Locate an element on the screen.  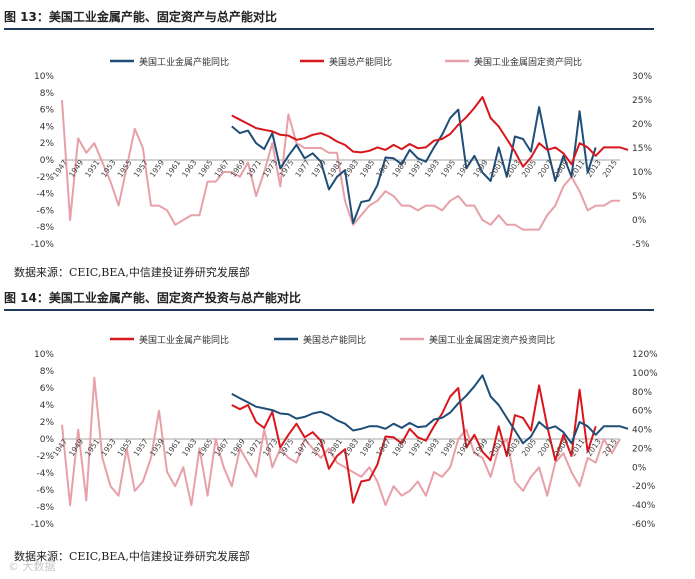
right-axis-tick-label: -40% is located at coordinates (644, 506).